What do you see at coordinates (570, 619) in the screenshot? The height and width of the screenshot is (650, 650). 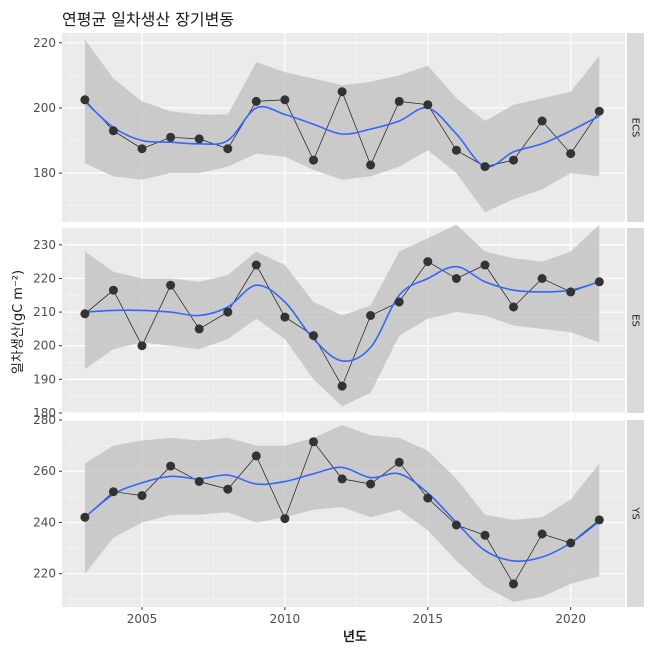 I see `x-tick-label: 2020` at bounding box center [570, 619].